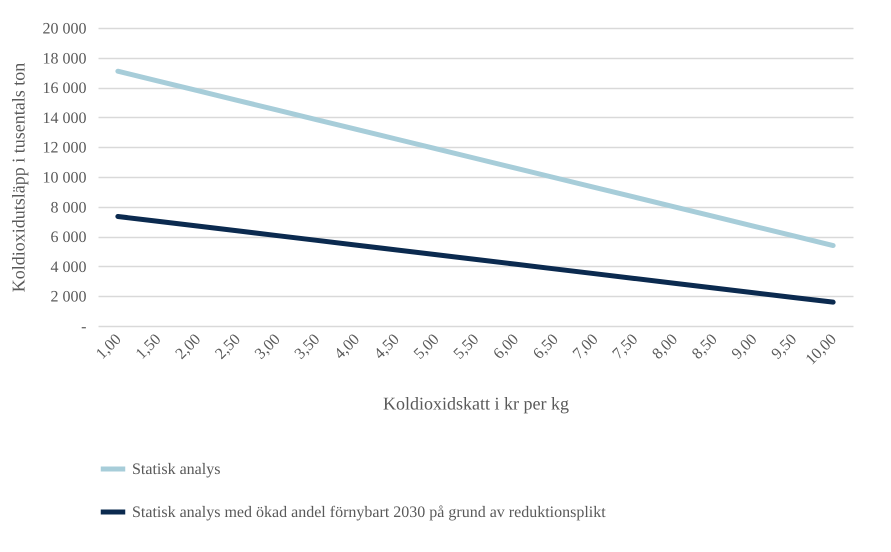  What do you see at coordinates (64, 118) in the screenshot?
I see `y-tick-label: 14 000` at bounding box center [64, 118].